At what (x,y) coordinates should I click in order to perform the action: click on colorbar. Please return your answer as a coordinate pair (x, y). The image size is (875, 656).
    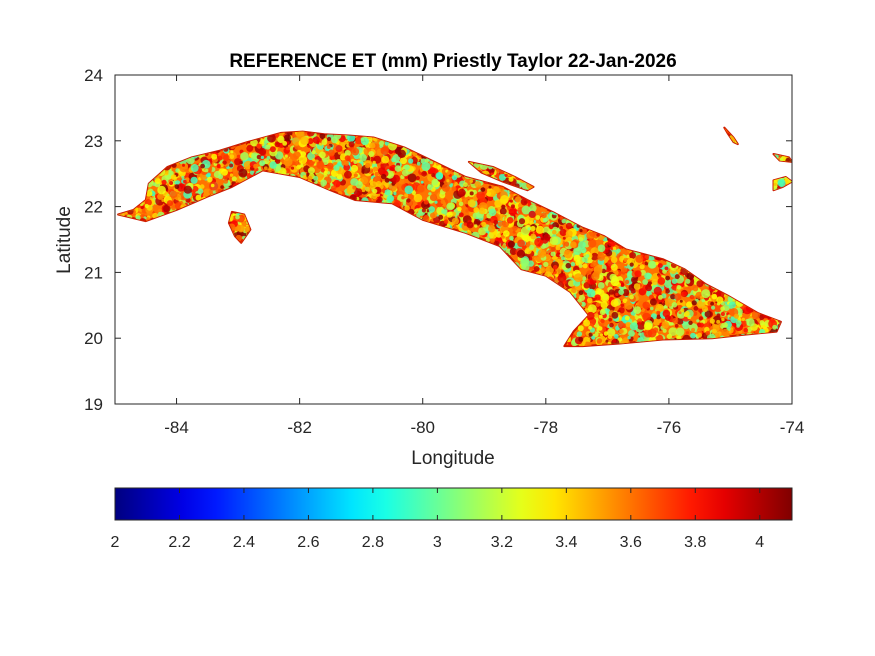
    Looking at the image, I should click on (453, 504).